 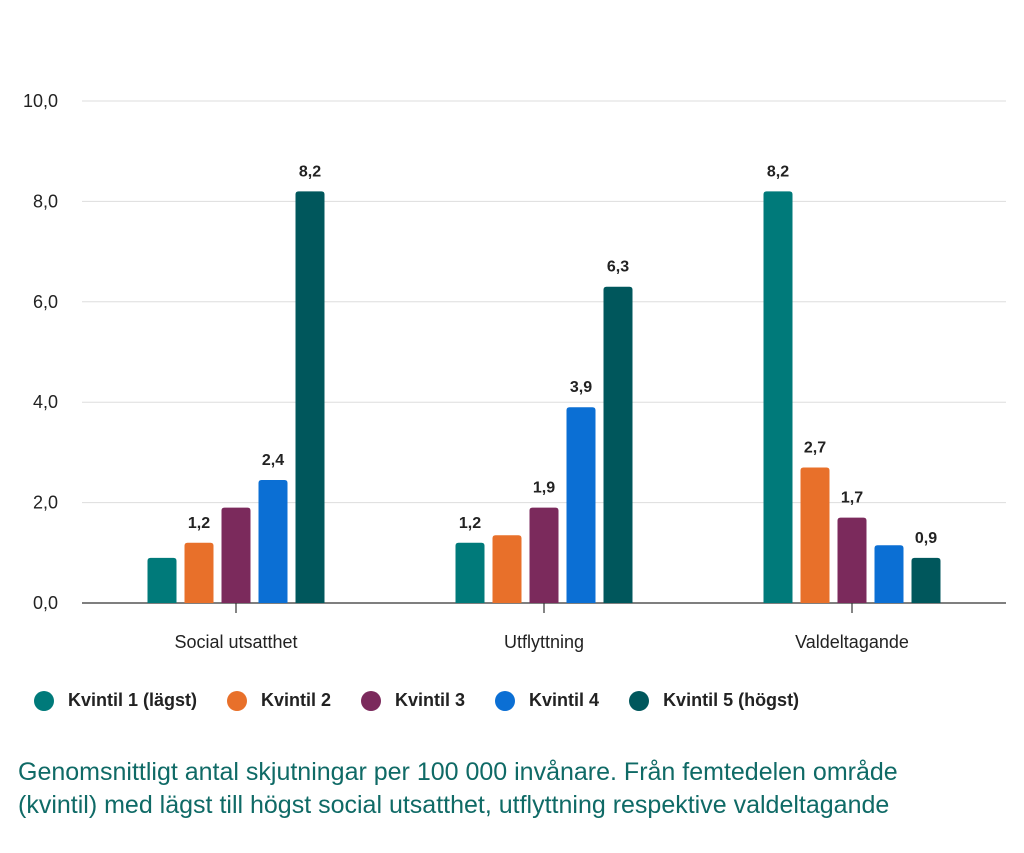 I want to click on legend-label: Kvintil 1 (lägst), so click(x=133, y=700).